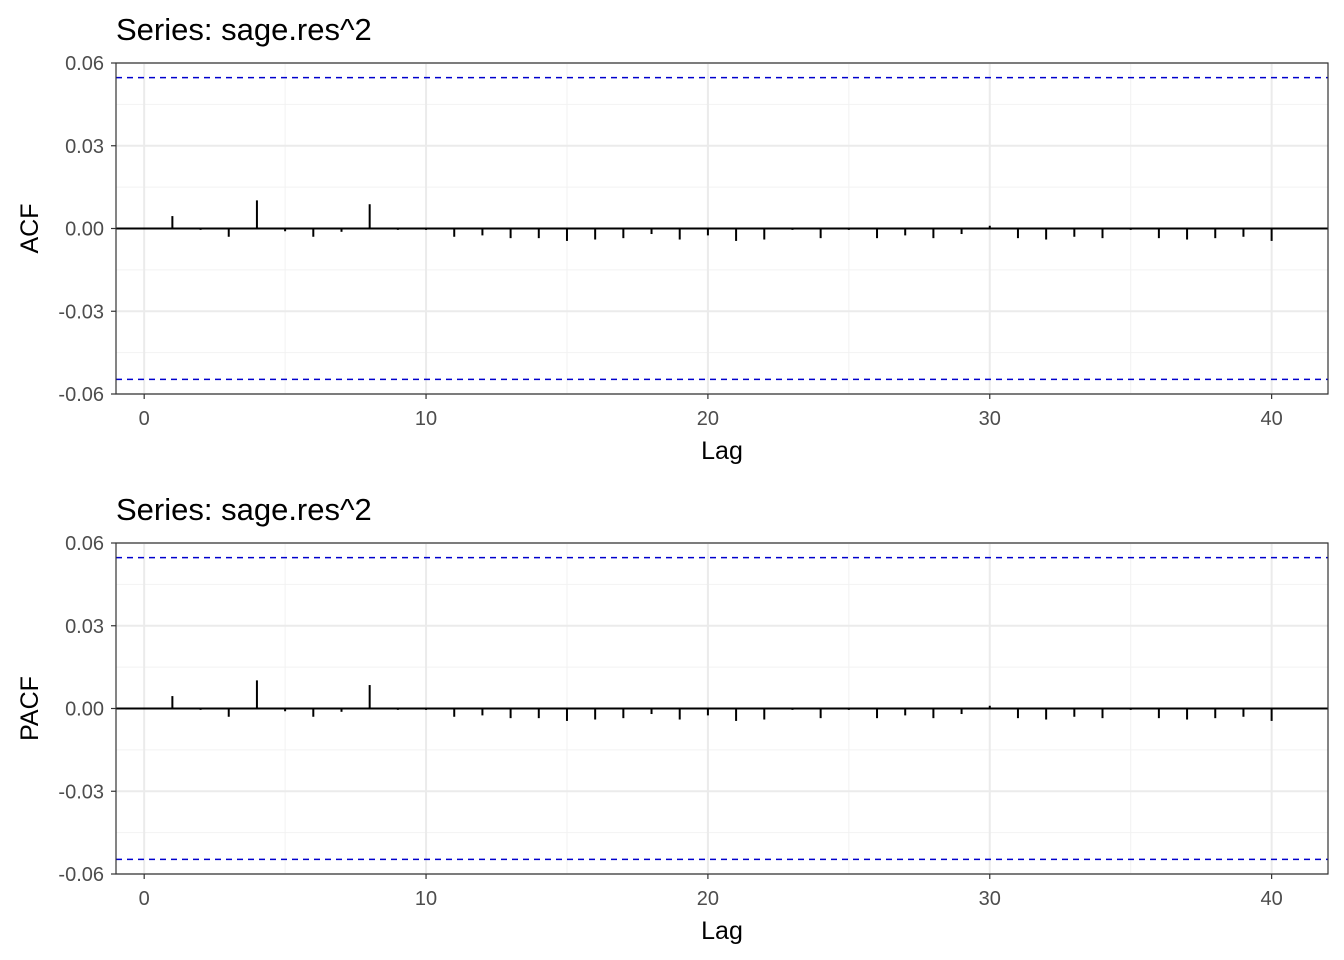 The width and height of the screenshot is (1344, 960). I want to click on acf-y-tick-labels: 0.06 0.03 0.00 -0.03 -0.06, so click(81, 229).